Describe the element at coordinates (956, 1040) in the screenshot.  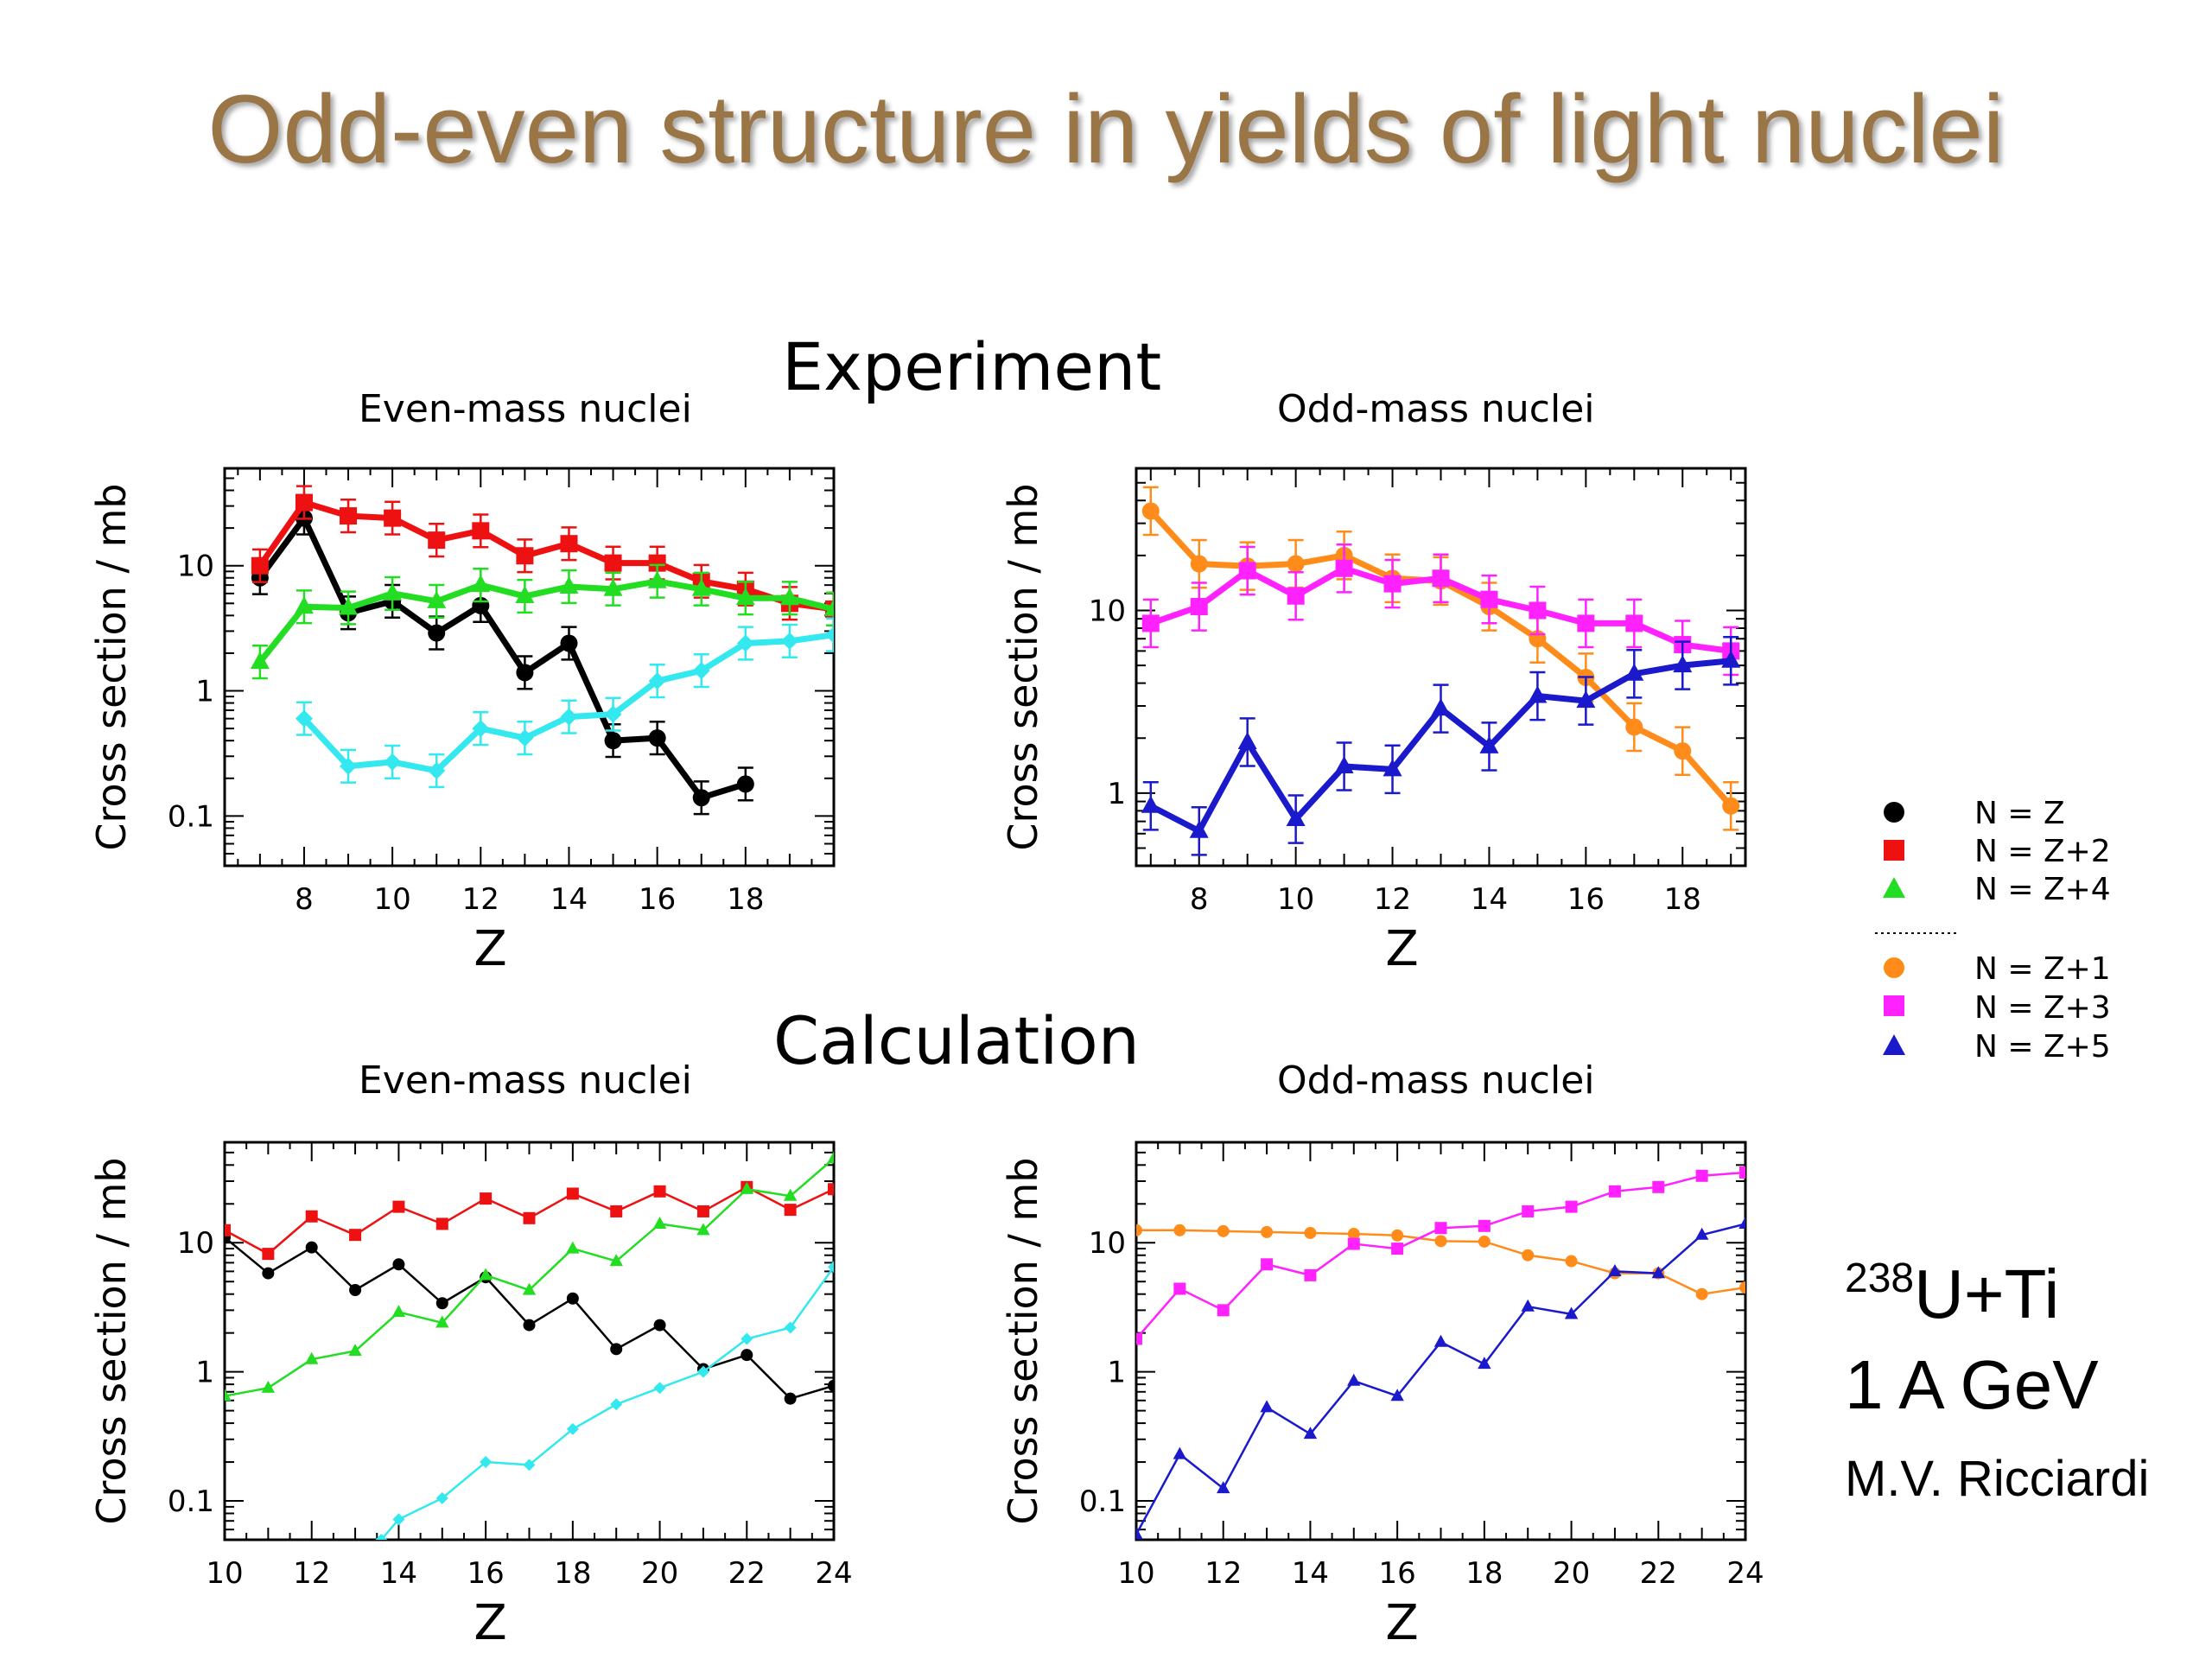
I see `calculation-heading: Calculation` at that location.